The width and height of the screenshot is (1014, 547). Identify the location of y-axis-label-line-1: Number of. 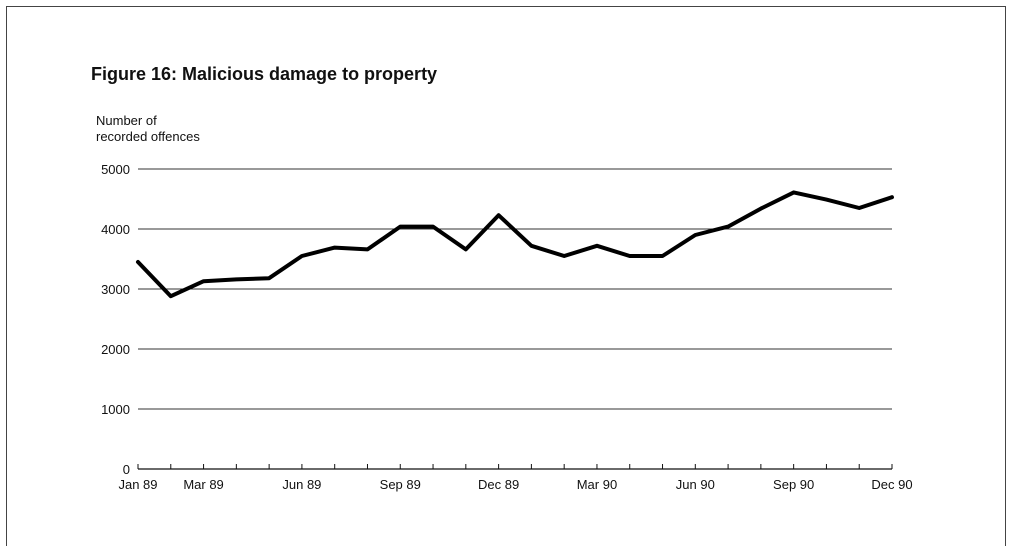
(126, 120).